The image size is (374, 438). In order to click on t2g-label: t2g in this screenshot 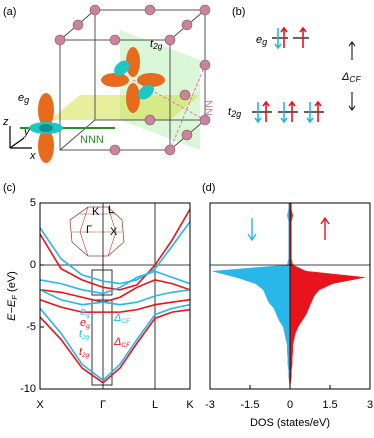, I will do `click(156, 44)`.